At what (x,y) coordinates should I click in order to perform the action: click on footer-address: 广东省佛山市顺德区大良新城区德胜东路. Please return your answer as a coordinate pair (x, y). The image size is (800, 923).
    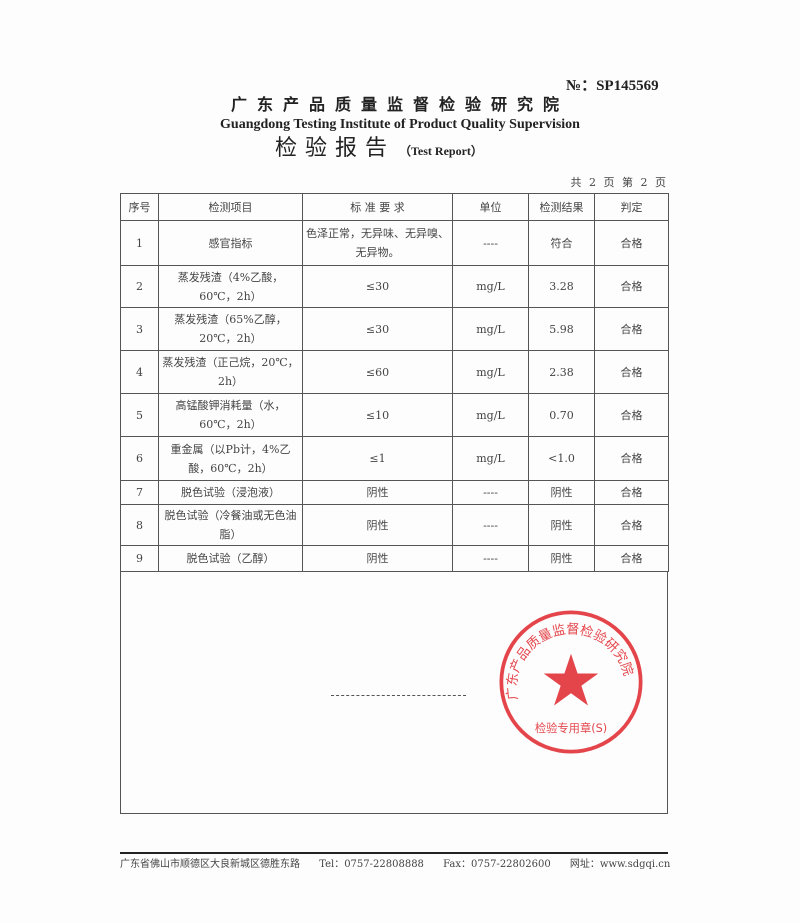
    Looking at the image, I should click on (210, 864).